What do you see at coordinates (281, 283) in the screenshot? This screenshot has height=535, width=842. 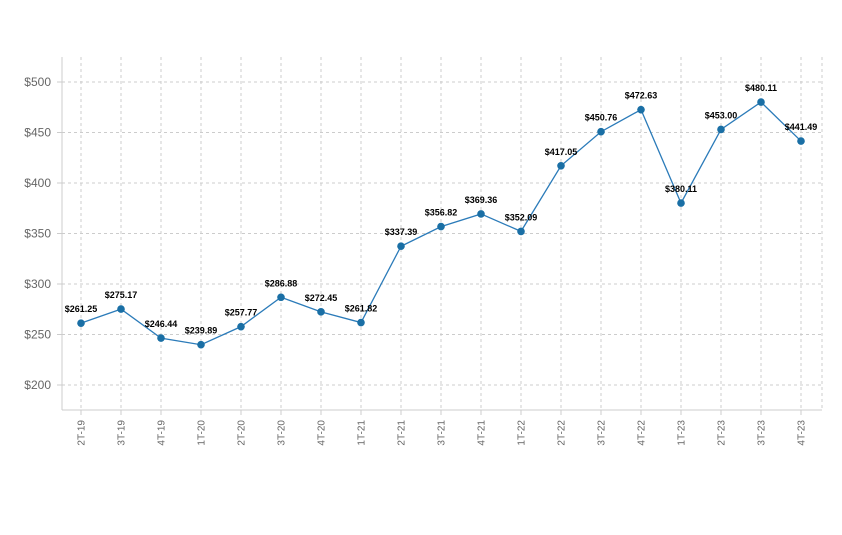 I see `data-label: $286.88` at bounding box center [281, 283].